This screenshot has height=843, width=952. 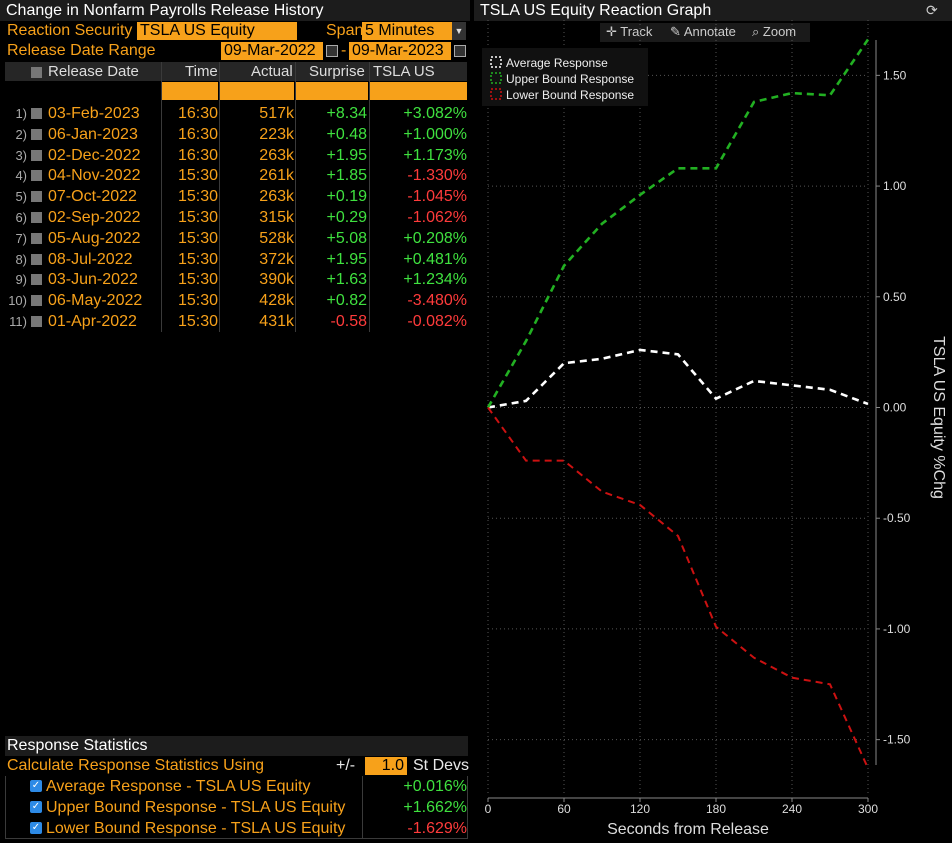 I want to click on table-row: 8) 08-Jul-2022 15:30 372k +1.95 +0.481%, so click(x=236, y=259).